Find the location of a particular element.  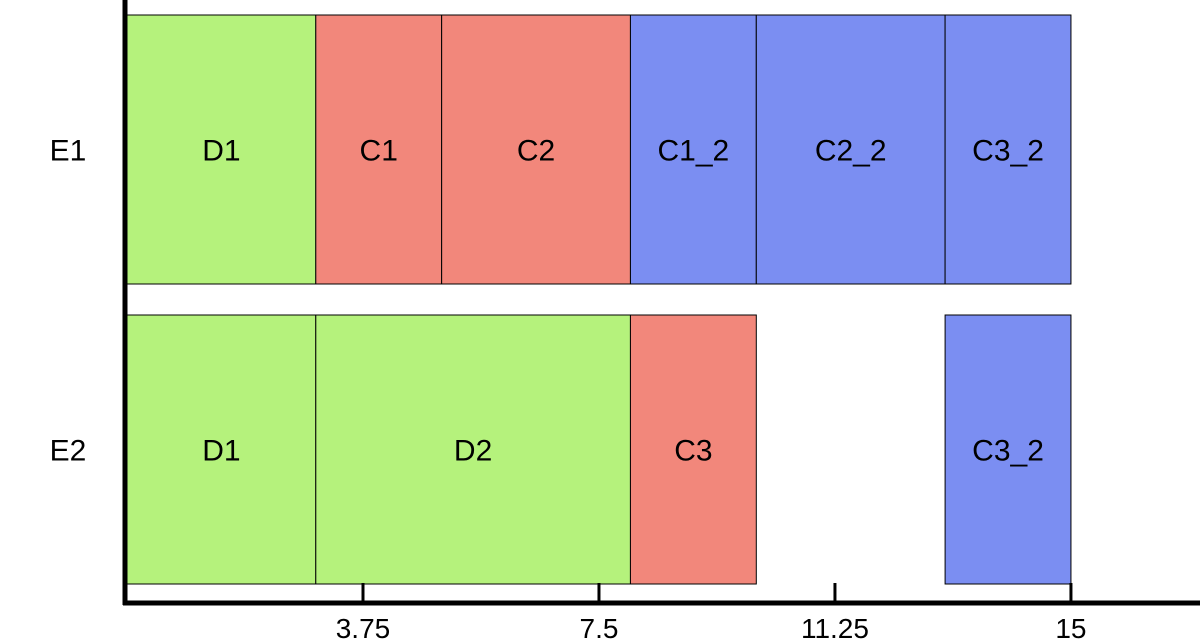

bar-label-e1-c3-2: C3_2 is located at coordinates (1008, 151).